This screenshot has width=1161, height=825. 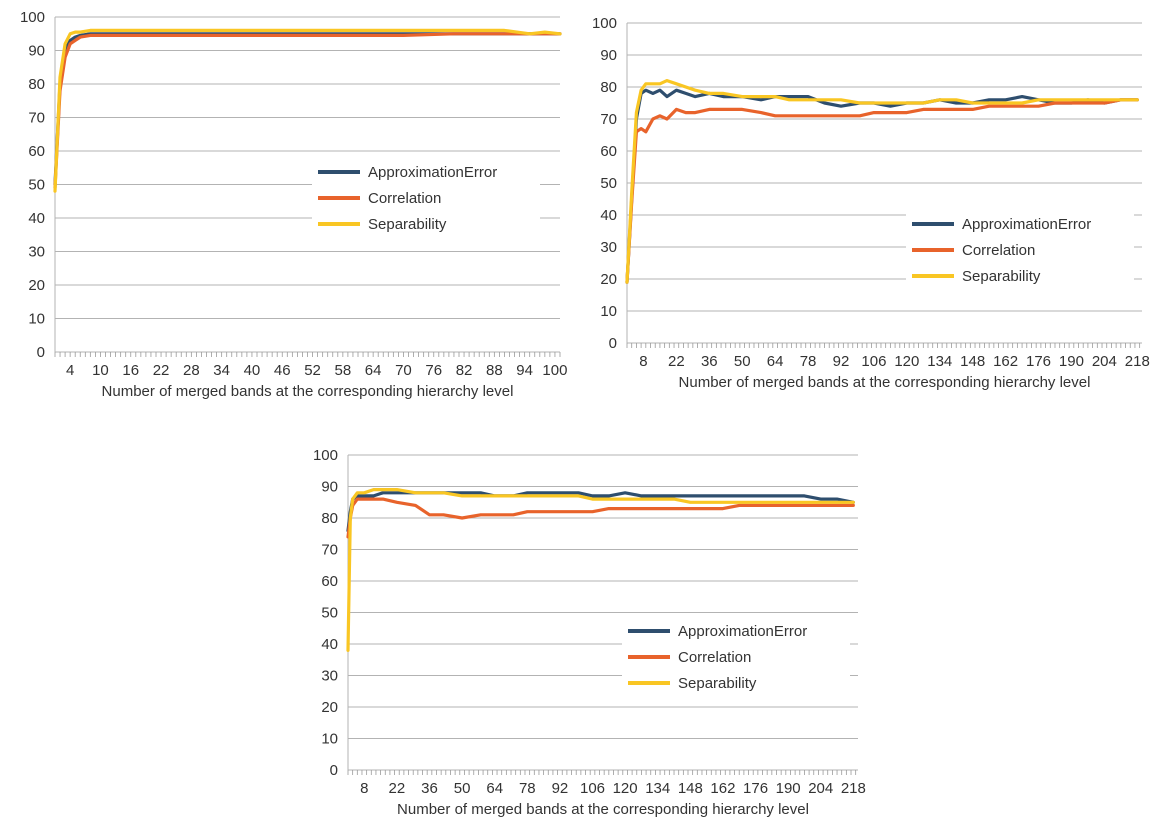 What do you see at coordinates (191, 370) in the screenshot?
I see `x-tick-label: 28` at bounding box center [191, 370].